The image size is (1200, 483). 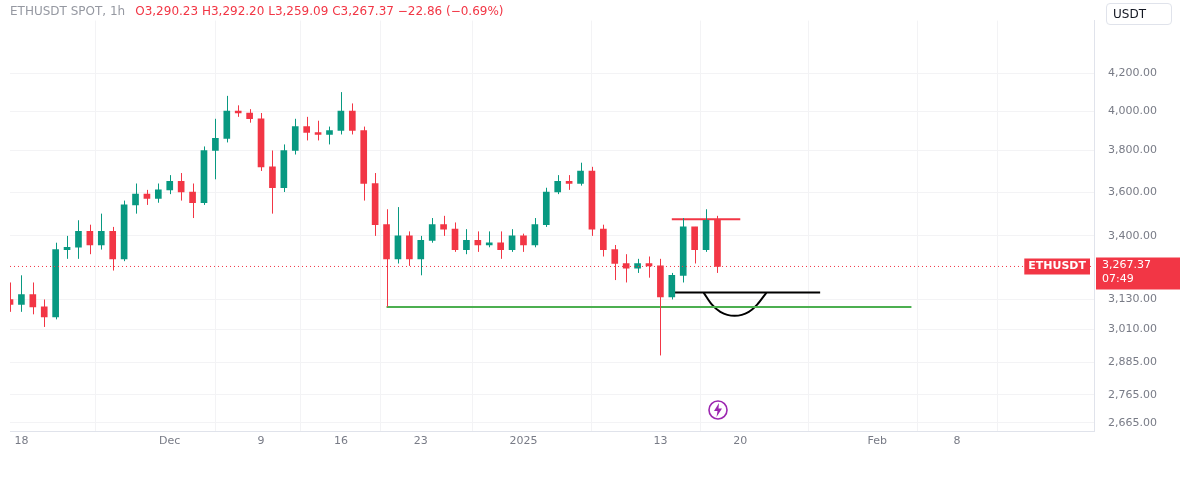 What do you see at coordinates (319, 11) in the screenshot?
I see `chart-subtitle: O3,290.23 H3,292.20 L3,259.09 C3,267.37 −22.86 (−0.69%)` at bounding box center [319, 11].